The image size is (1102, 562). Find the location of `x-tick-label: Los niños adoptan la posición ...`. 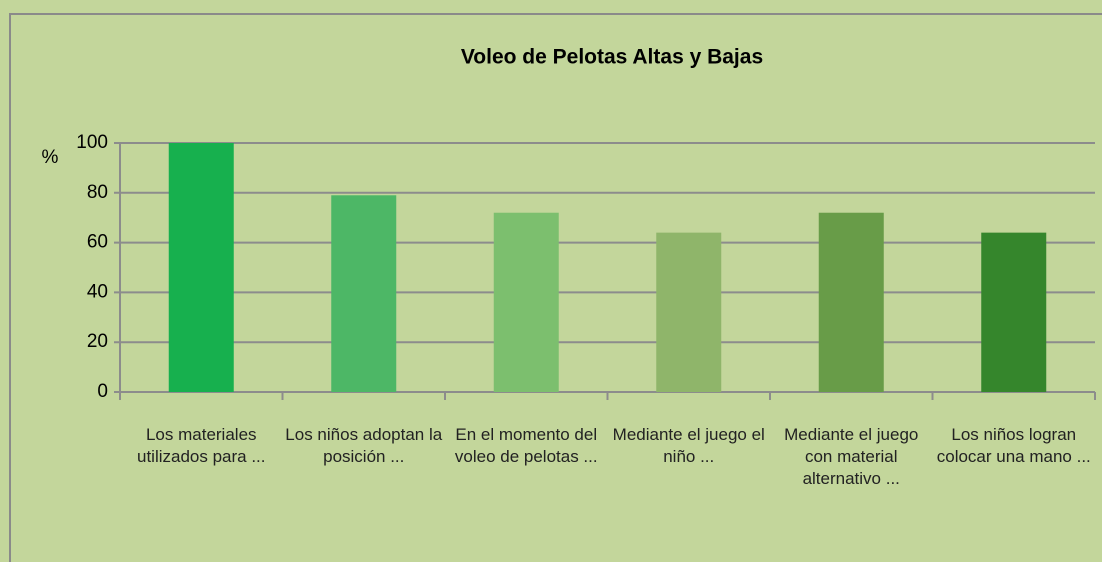

x-tick-label: Los niños adoptan la posición ... is located at coordinates (364, 445).